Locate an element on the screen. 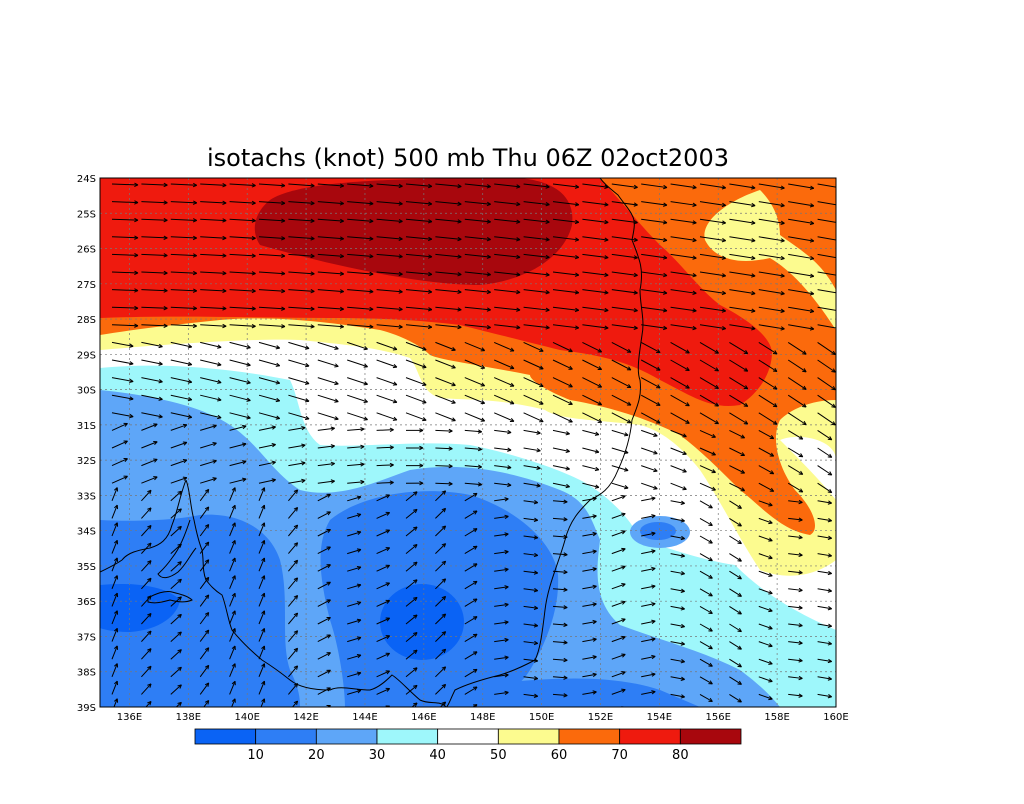 The width and height of the screenshot is (1024, 804). y-tick-label: 35S is located at coordinates (86, 567).